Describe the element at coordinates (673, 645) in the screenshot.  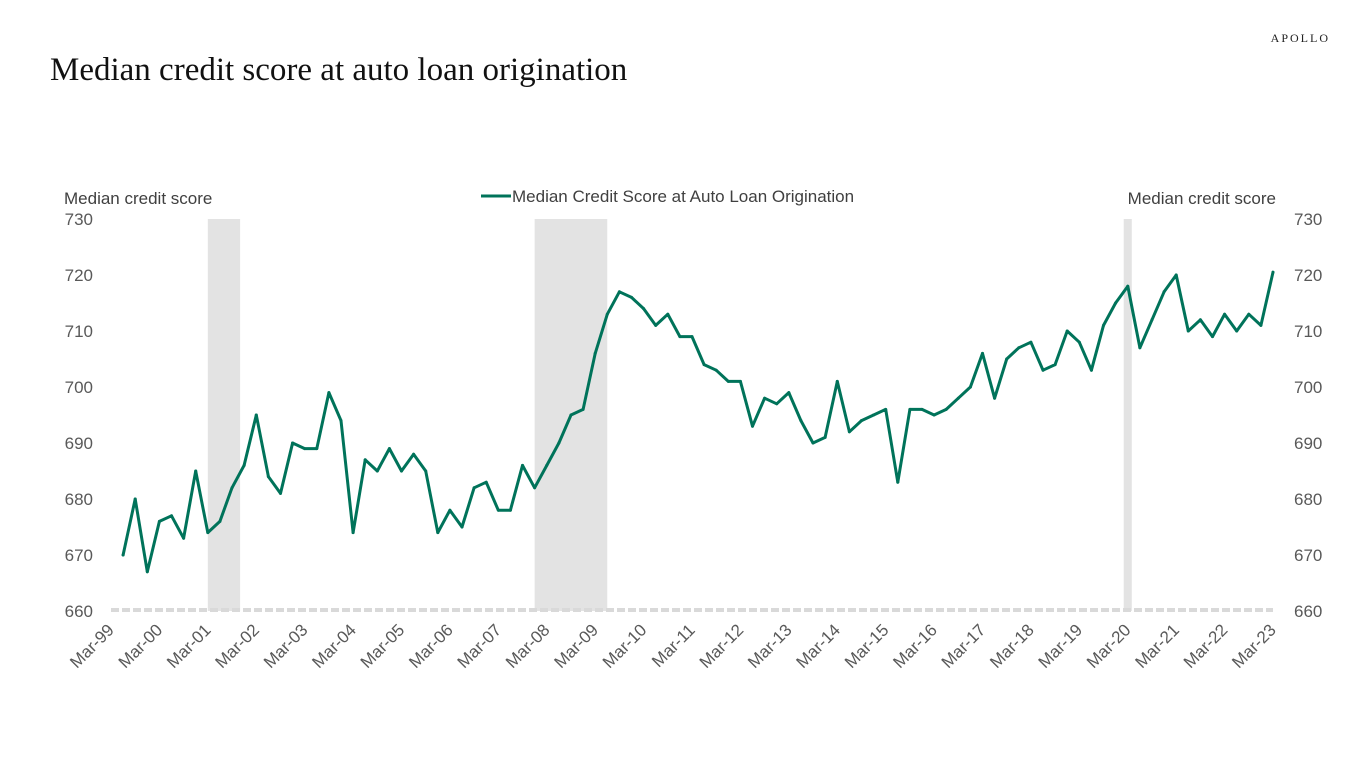
I see `x-tick-label-12: Mar-11` at that location.